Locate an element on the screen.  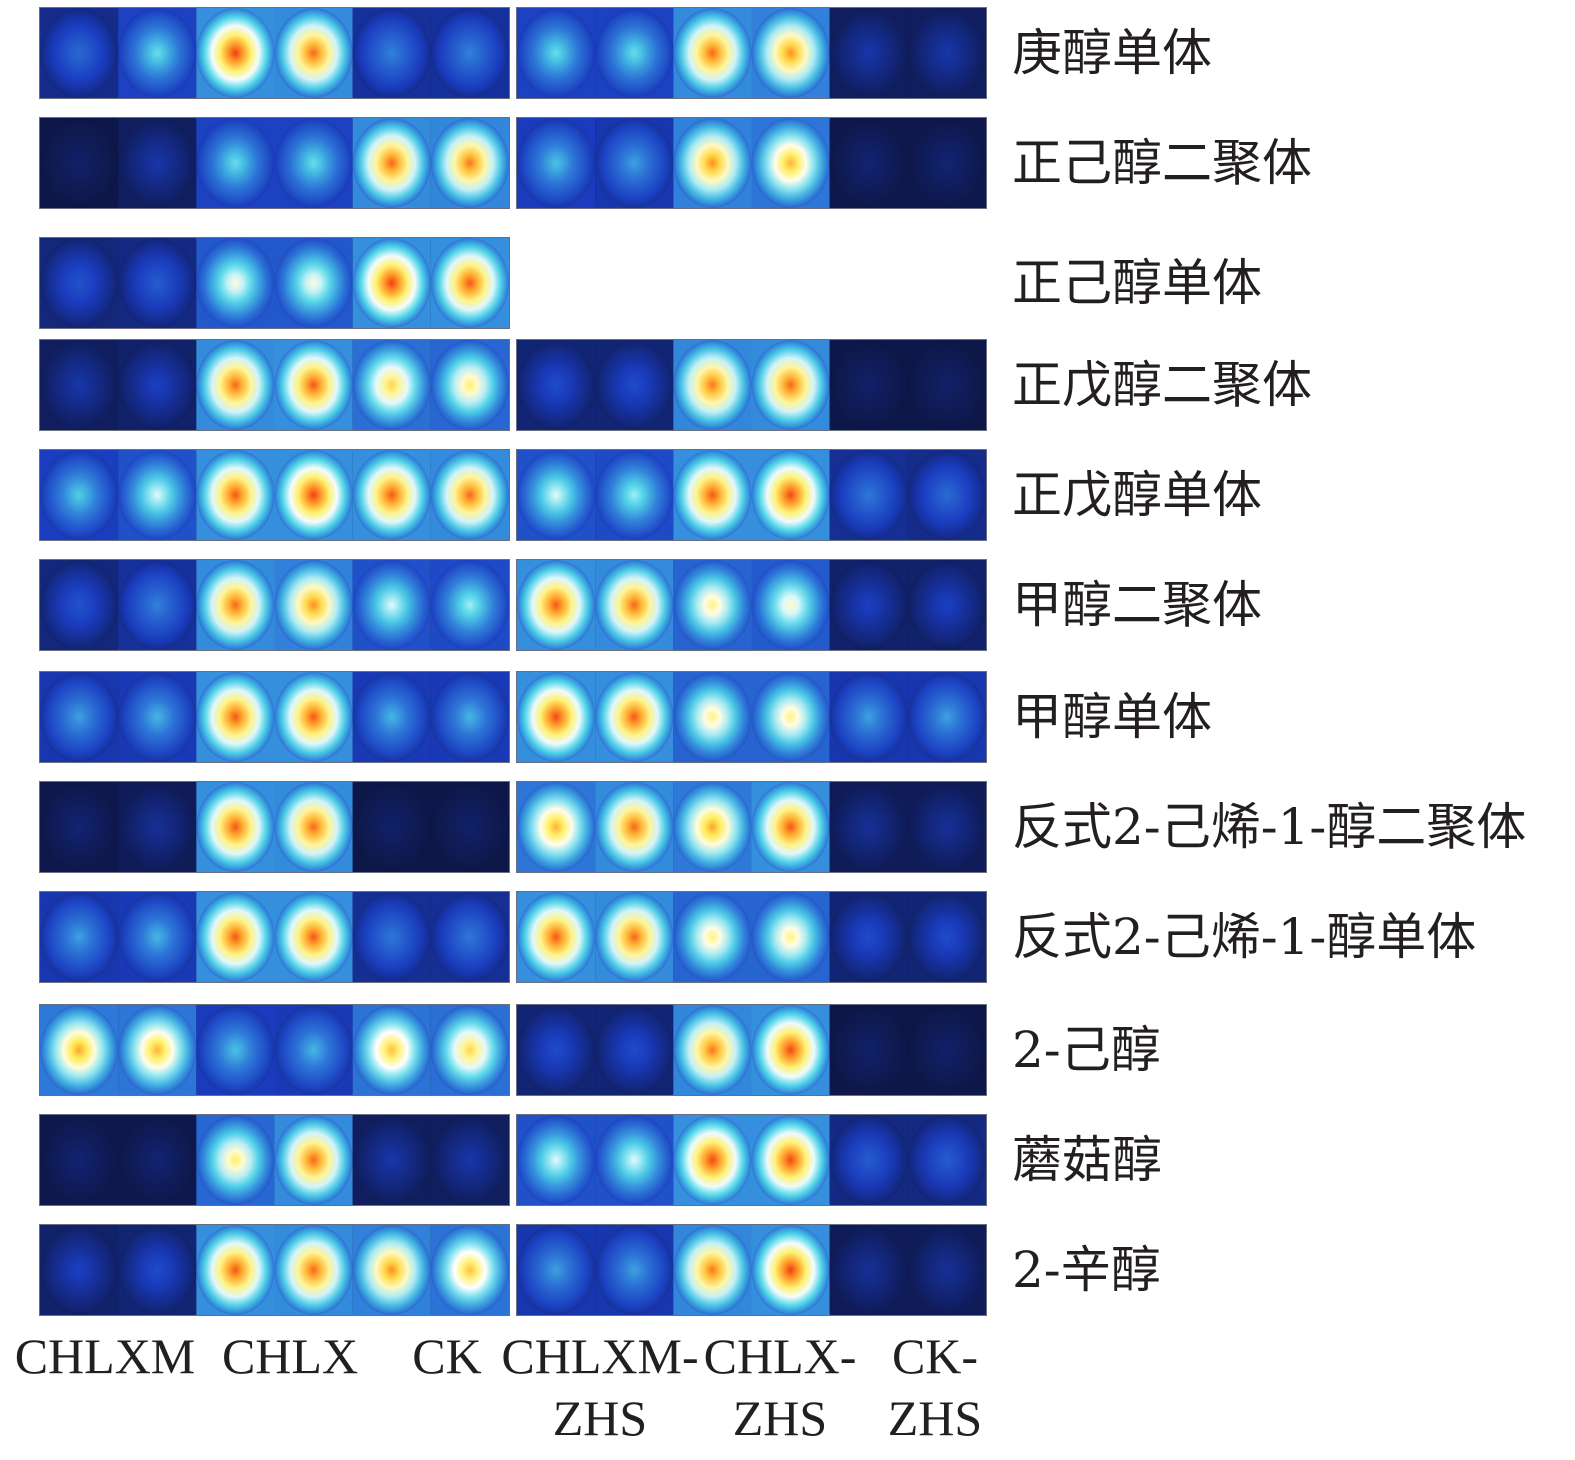
row-label: 正戊醇单体 is located at coordinates (1137, 495).